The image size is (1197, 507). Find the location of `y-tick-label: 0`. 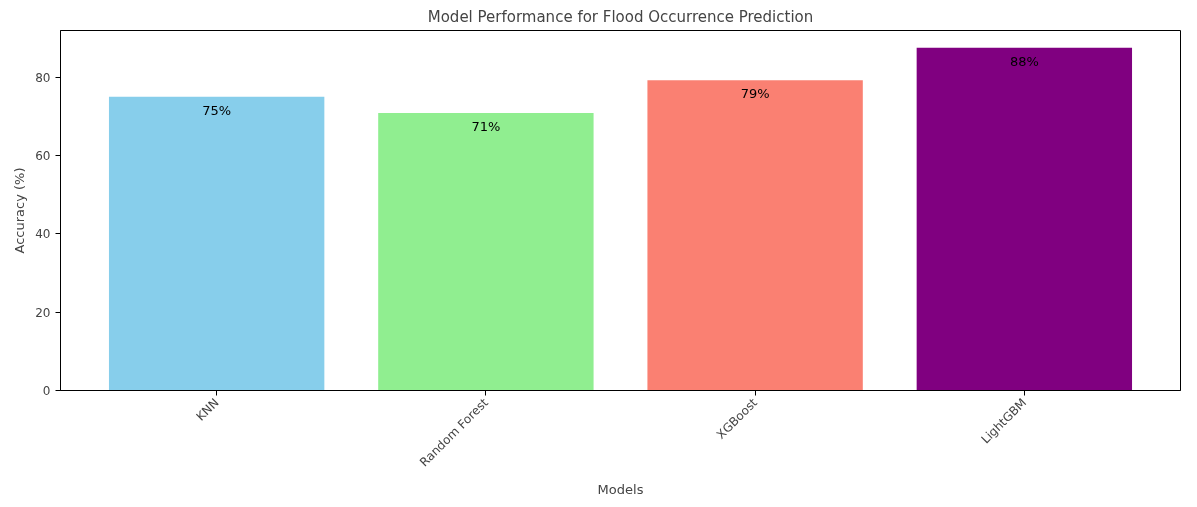

y-tick-label: 0 is located at coordinates (46, 391).